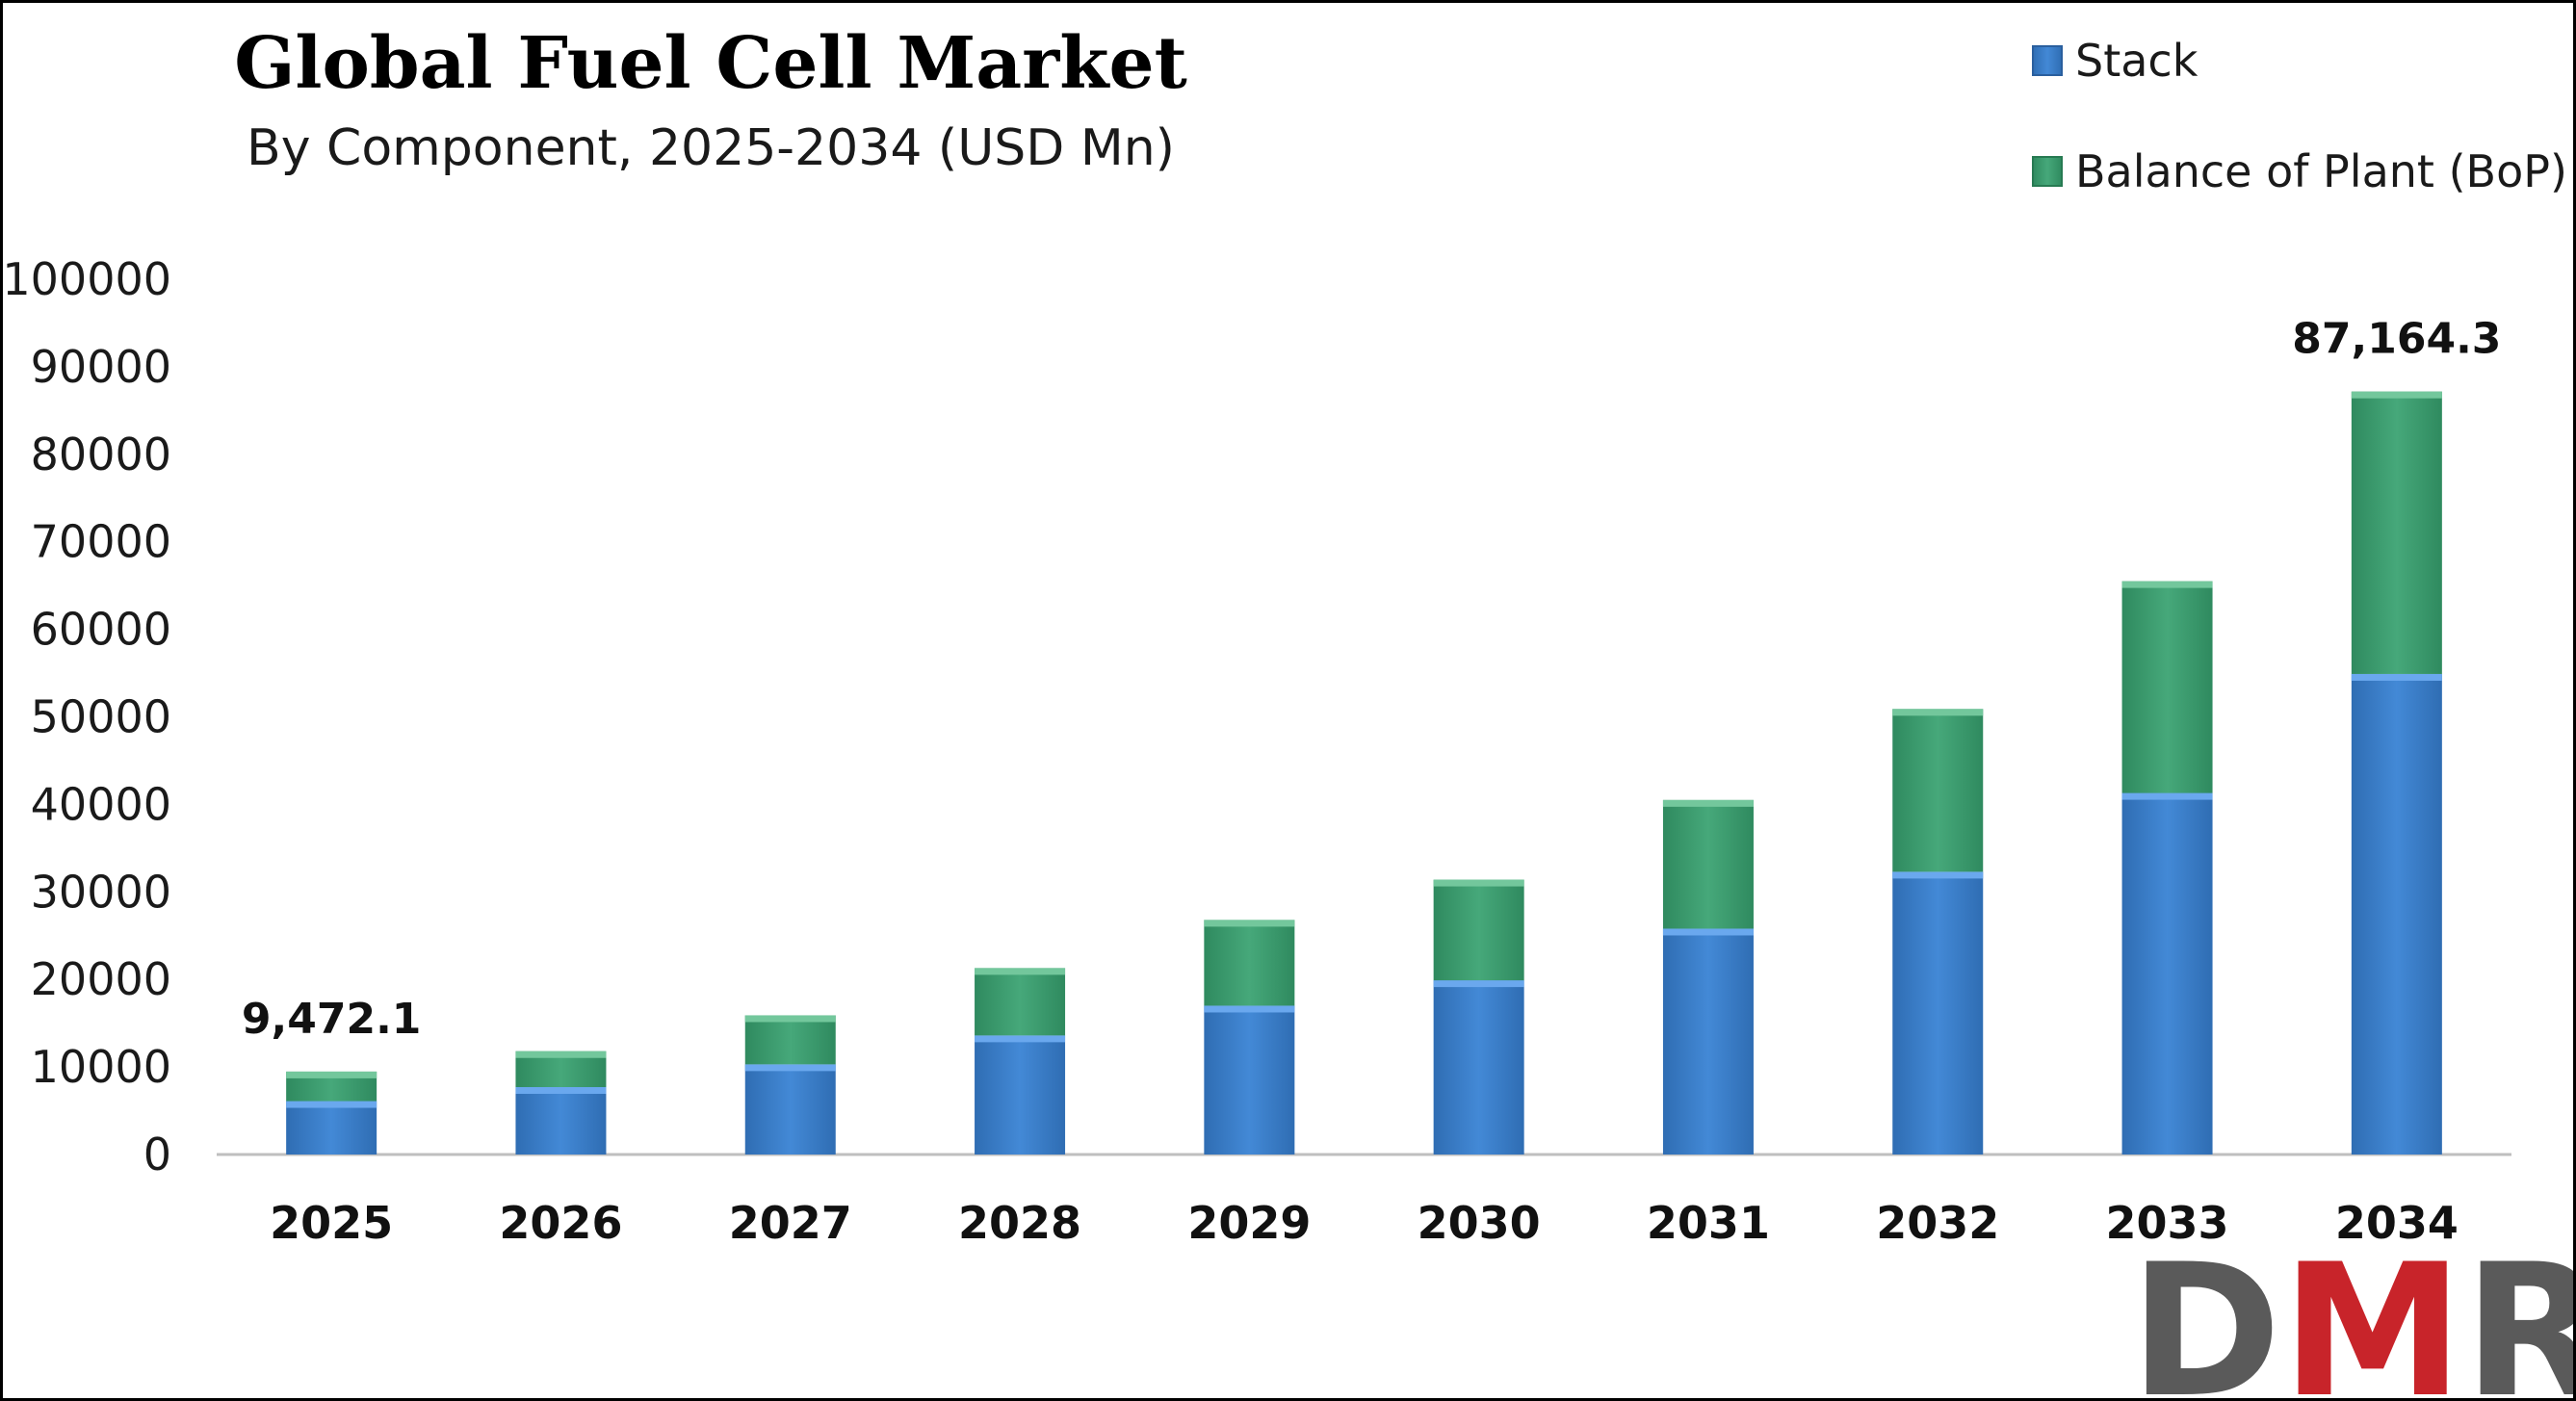 This screenshot has width=2576, height=1401. I want to click on legend: Stack Balance of Plant (BoP), so click(2299, 116).